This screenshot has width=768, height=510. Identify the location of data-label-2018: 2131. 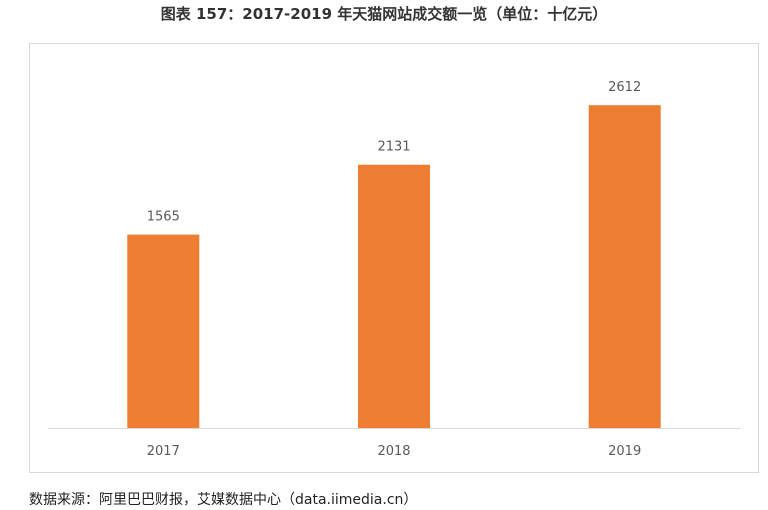
(393, 147).